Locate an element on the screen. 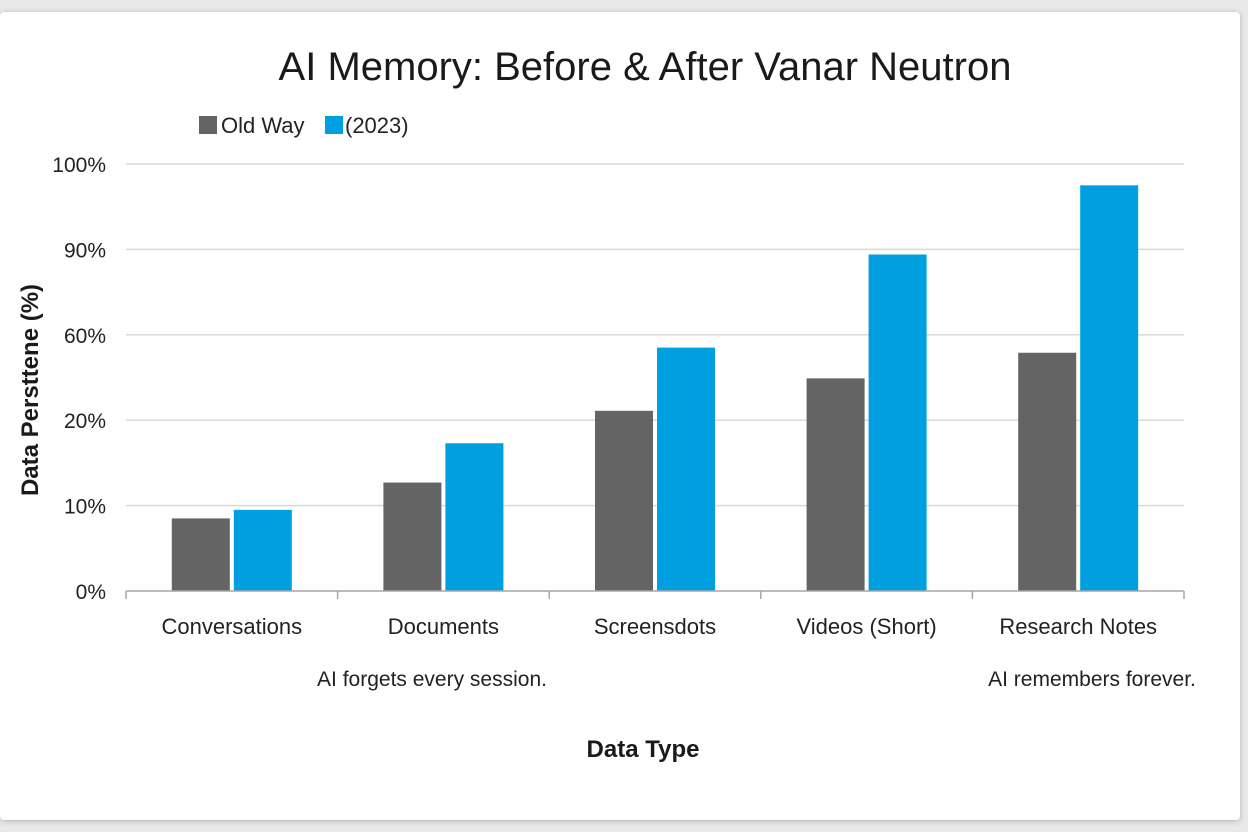 This screenshot has height=832, width=1248. y-tick-label: 0% is located at coordinates (91, 592).